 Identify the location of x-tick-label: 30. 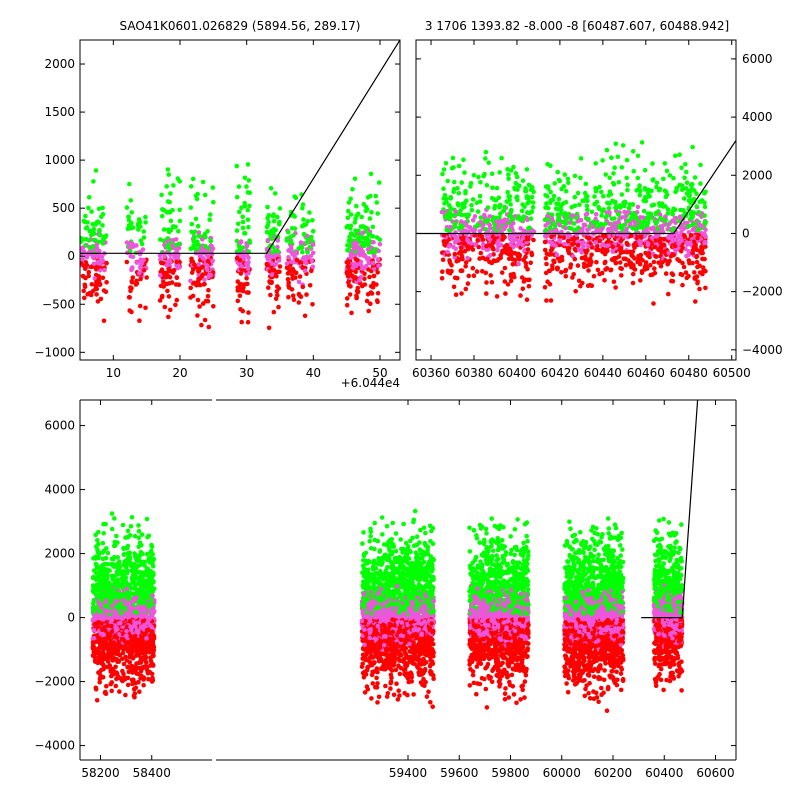
(246, 373).